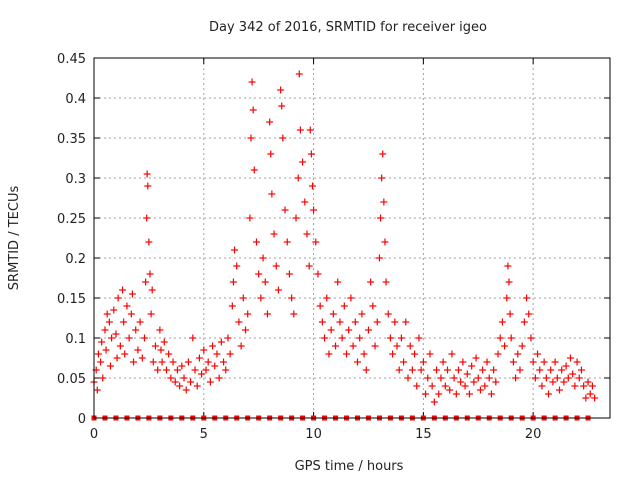 The height and width of the screenshot is (480, 640). What do you see at coordinates (204, 434) in the screenshot?
I see `x-tick-label: 5` at bounding box center [204, 434].